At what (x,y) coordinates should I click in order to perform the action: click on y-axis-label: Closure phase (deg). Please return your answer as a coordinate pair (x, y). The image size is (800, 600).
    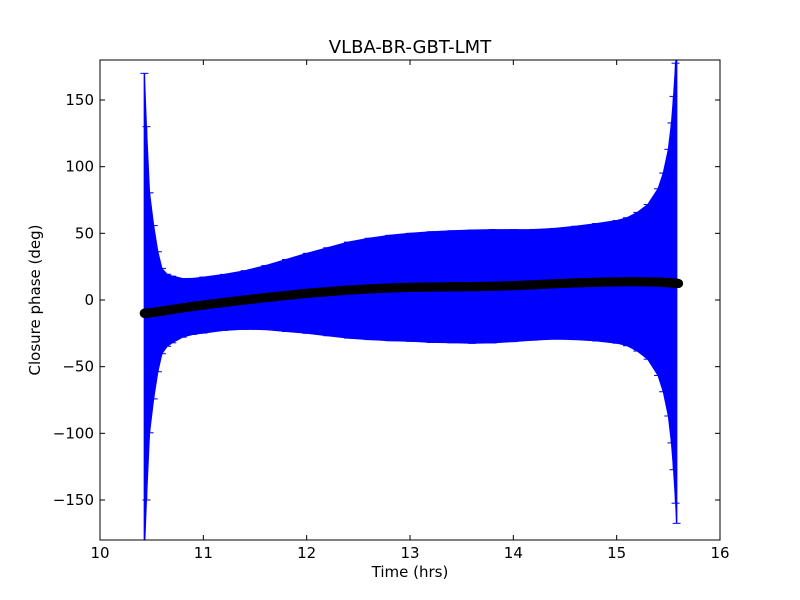
    Looking at the image, I should click on (35, 300).